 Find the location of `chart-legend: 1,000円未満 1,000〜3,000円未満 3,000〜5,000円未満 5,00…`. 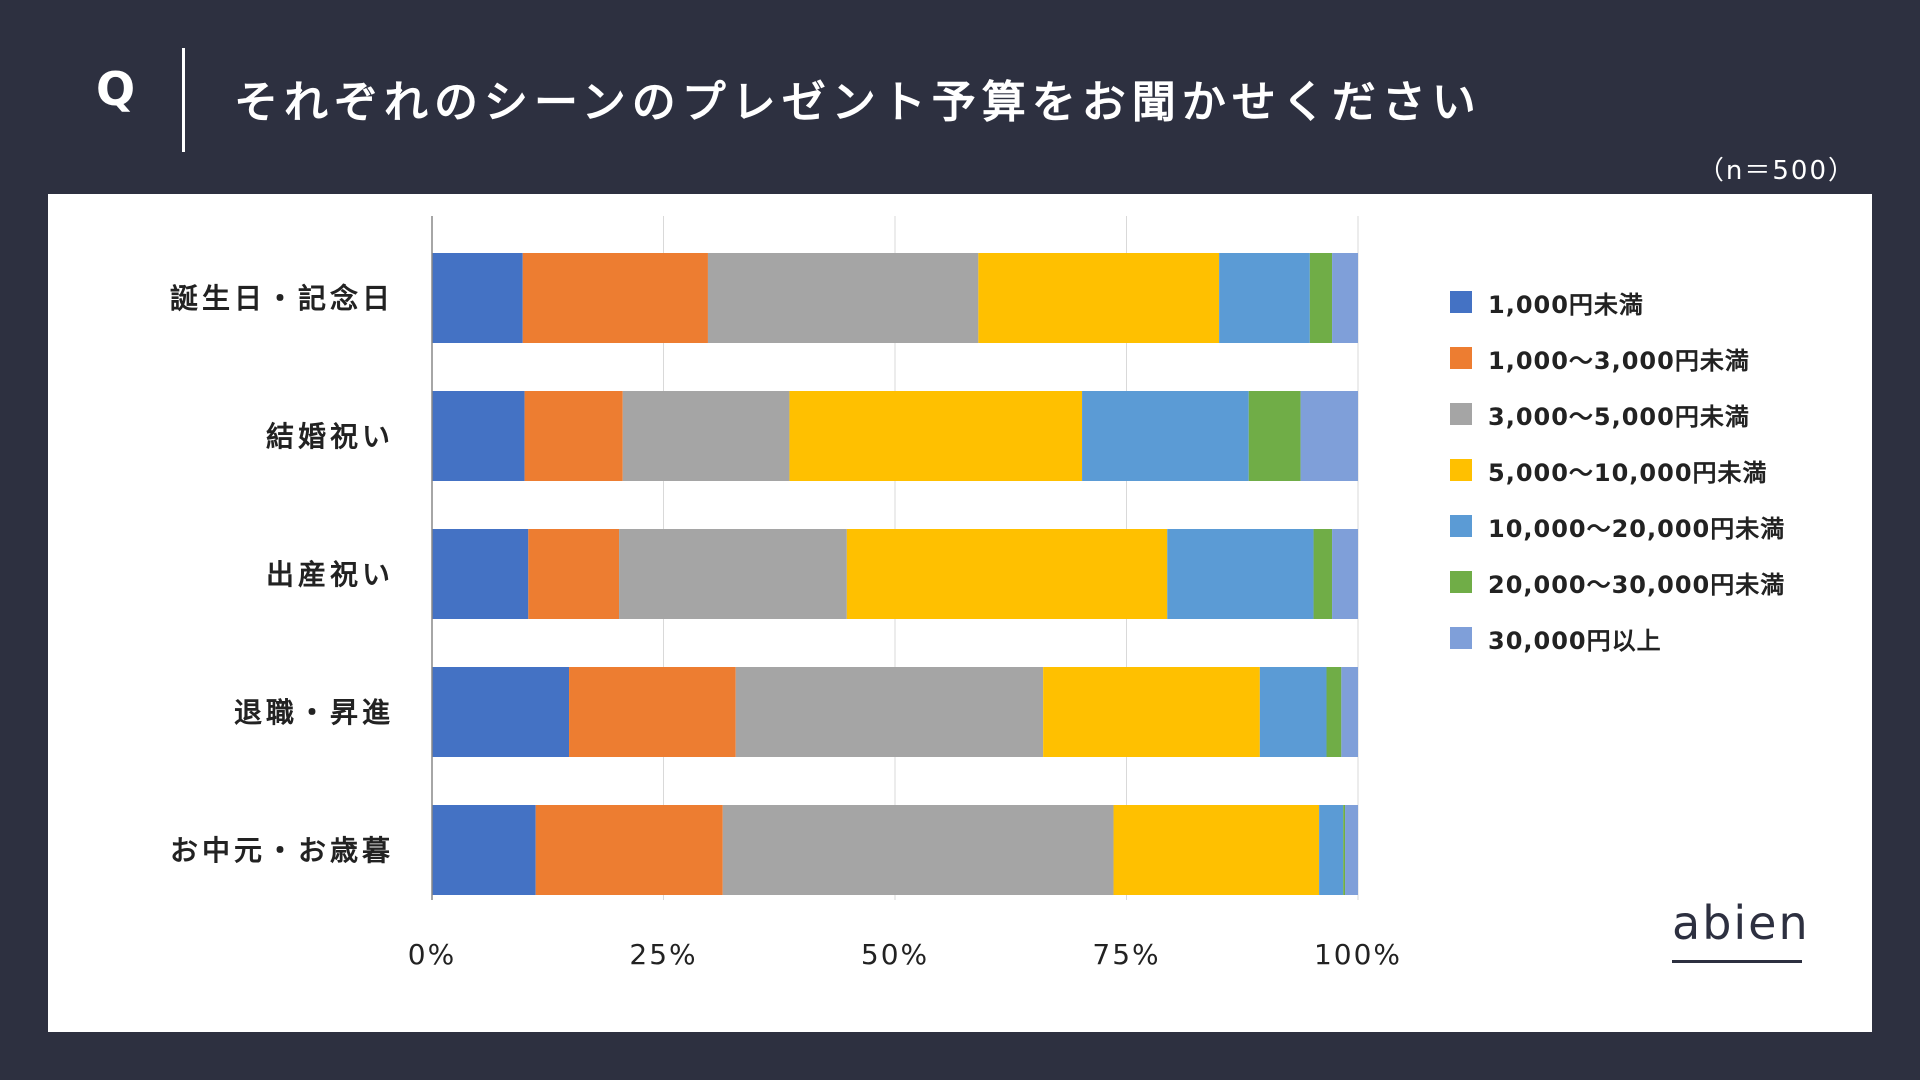

chart-legend: 1,000円未満 1,000〜3,000円未満 3,000〜5,000円未満 5,00… is located at coordinates (1617, 470).